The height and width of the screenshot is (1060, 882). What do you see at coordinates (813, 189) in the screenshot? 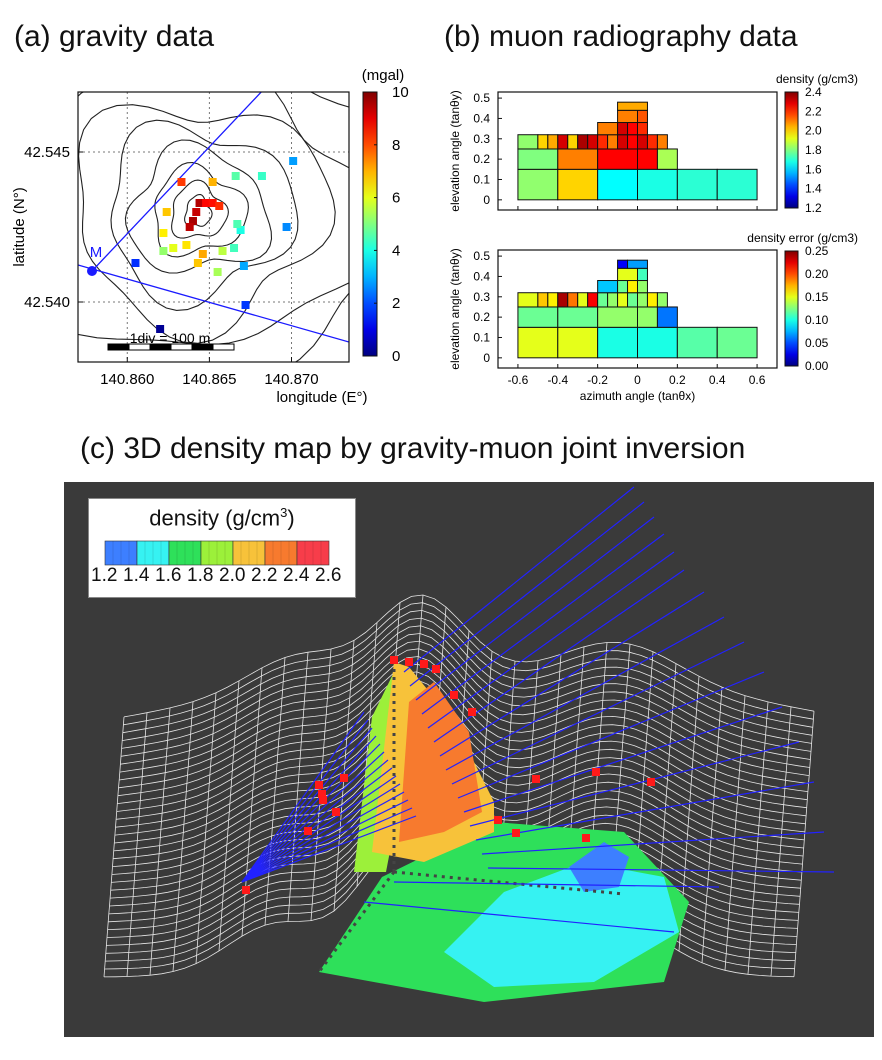
I see `muon-colorbar-tick-label: 1.4` at bounding box center [813, 189].